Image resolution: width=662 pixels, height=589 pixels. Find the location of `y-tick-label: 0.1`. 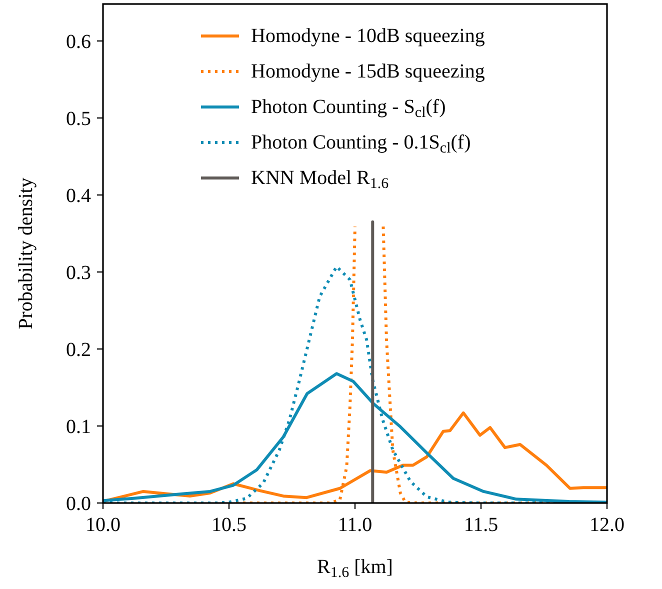

y-tick-label: 0.1 is located at coordinates (78, 427).